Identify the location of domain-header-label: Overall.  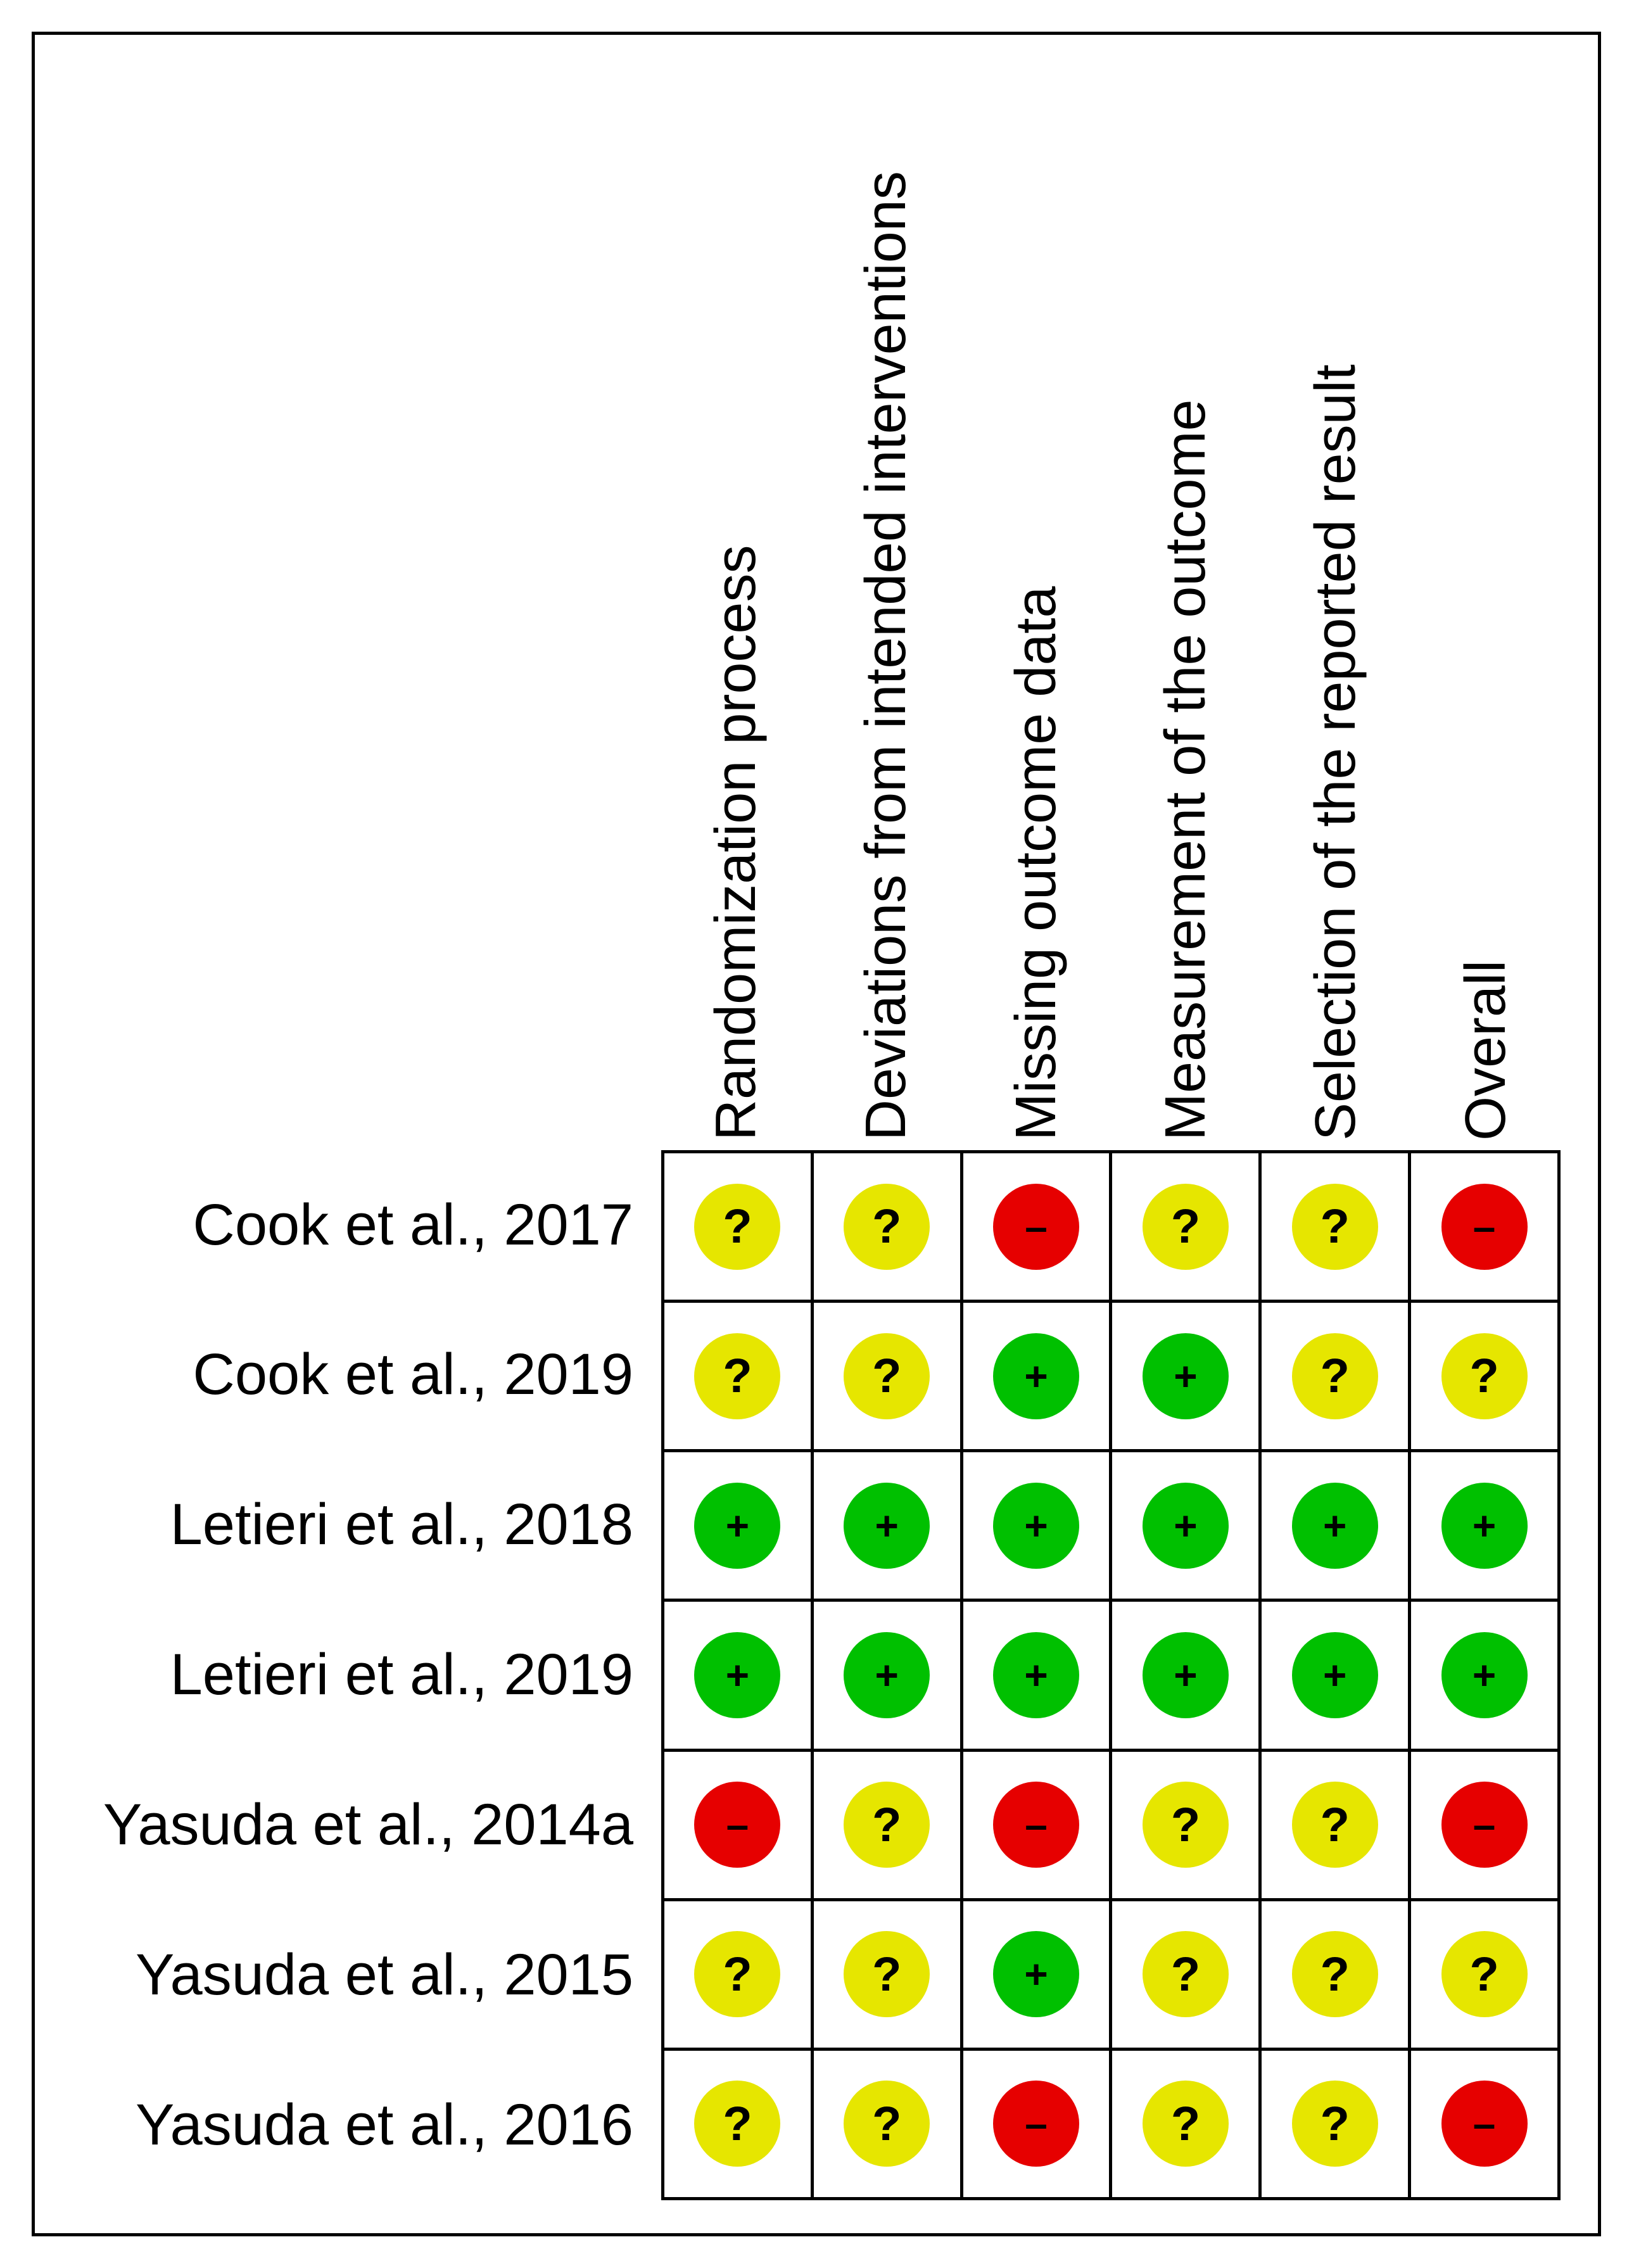
(1485, 1050).